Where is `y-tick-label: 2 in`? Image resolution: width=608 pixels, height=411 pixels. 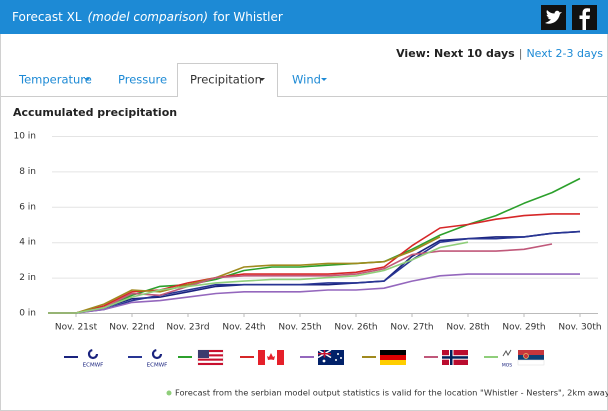 y-tick-label: 2 in is located at coordinates (27, 278).